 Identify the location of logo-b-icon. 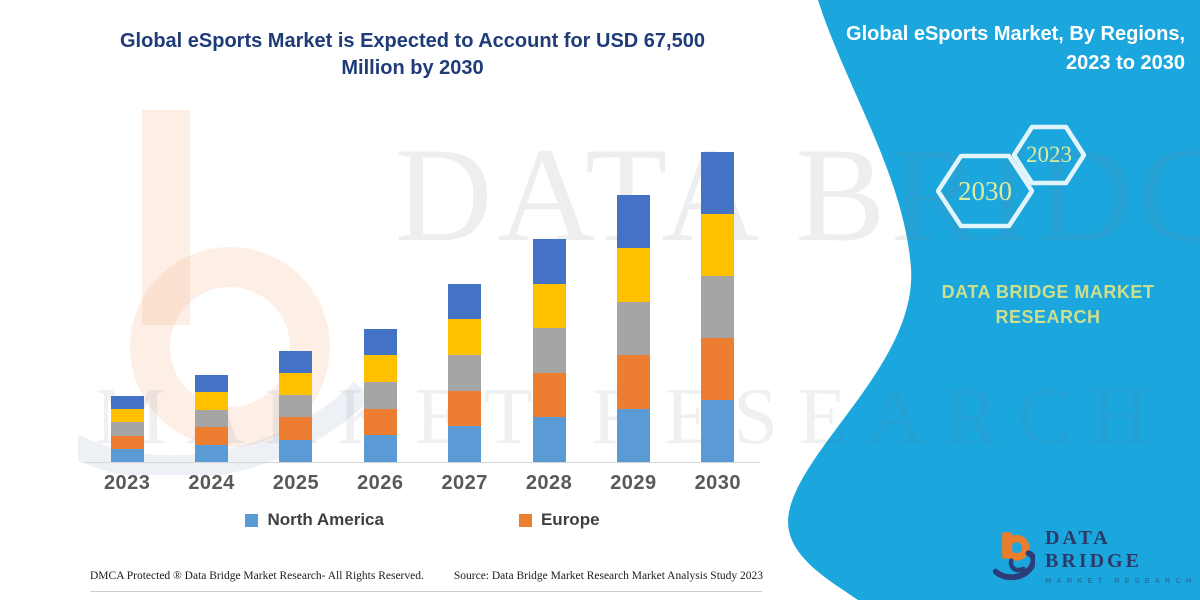
(1014, 556).